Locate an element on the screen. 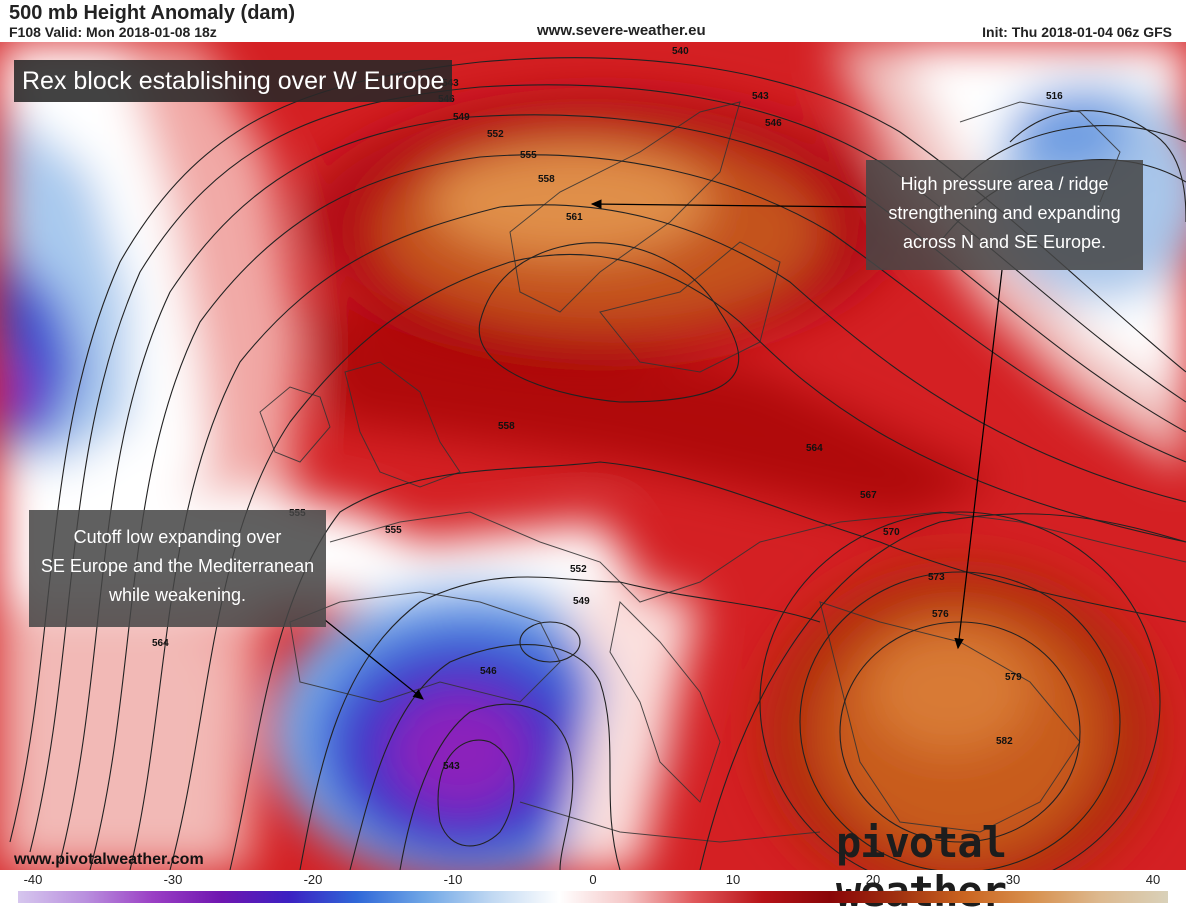 The height and width of the screenshot is (916, 1186). colorbar-tick: 0 is located at coordinates (593, 879).